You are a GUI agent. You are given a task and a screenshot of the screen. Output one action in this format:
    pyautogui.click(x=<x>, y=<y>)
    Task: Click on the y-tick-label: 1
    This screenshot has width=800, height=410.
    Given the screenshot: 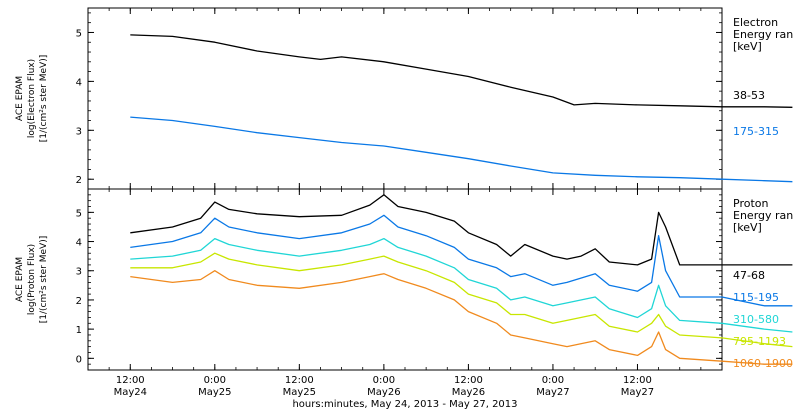 What is the action you would take?
    pyautogui.click(x=79, y=330)
    